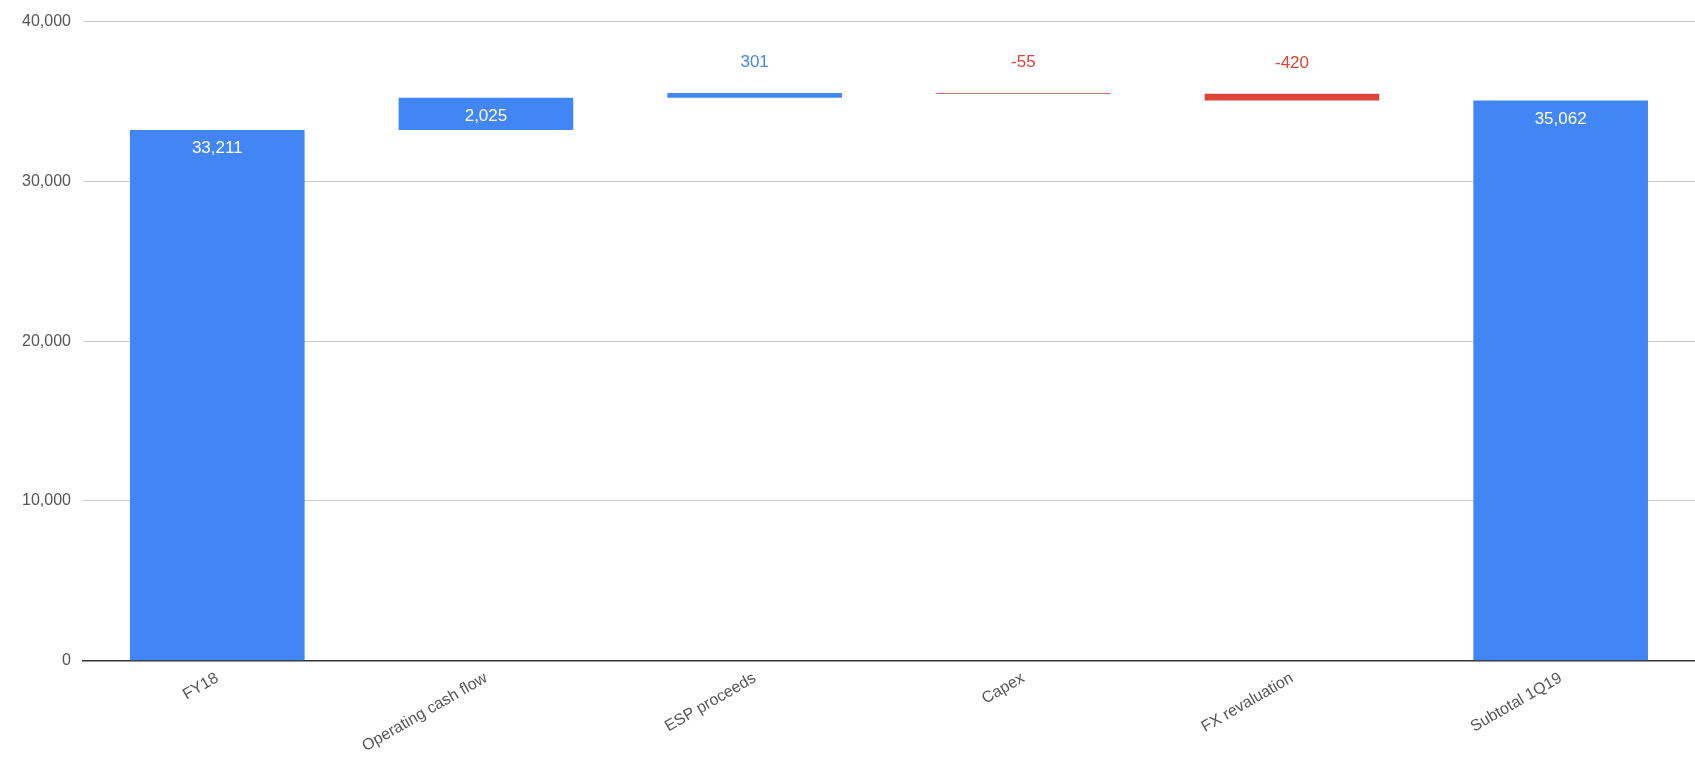 Image resolution: width=1695 pixels, height=764 pixels. What do you see at coordinates (1560, 118) in the screenshot?
I see `data-label: 35,062` at bounding box center [1560, 118].